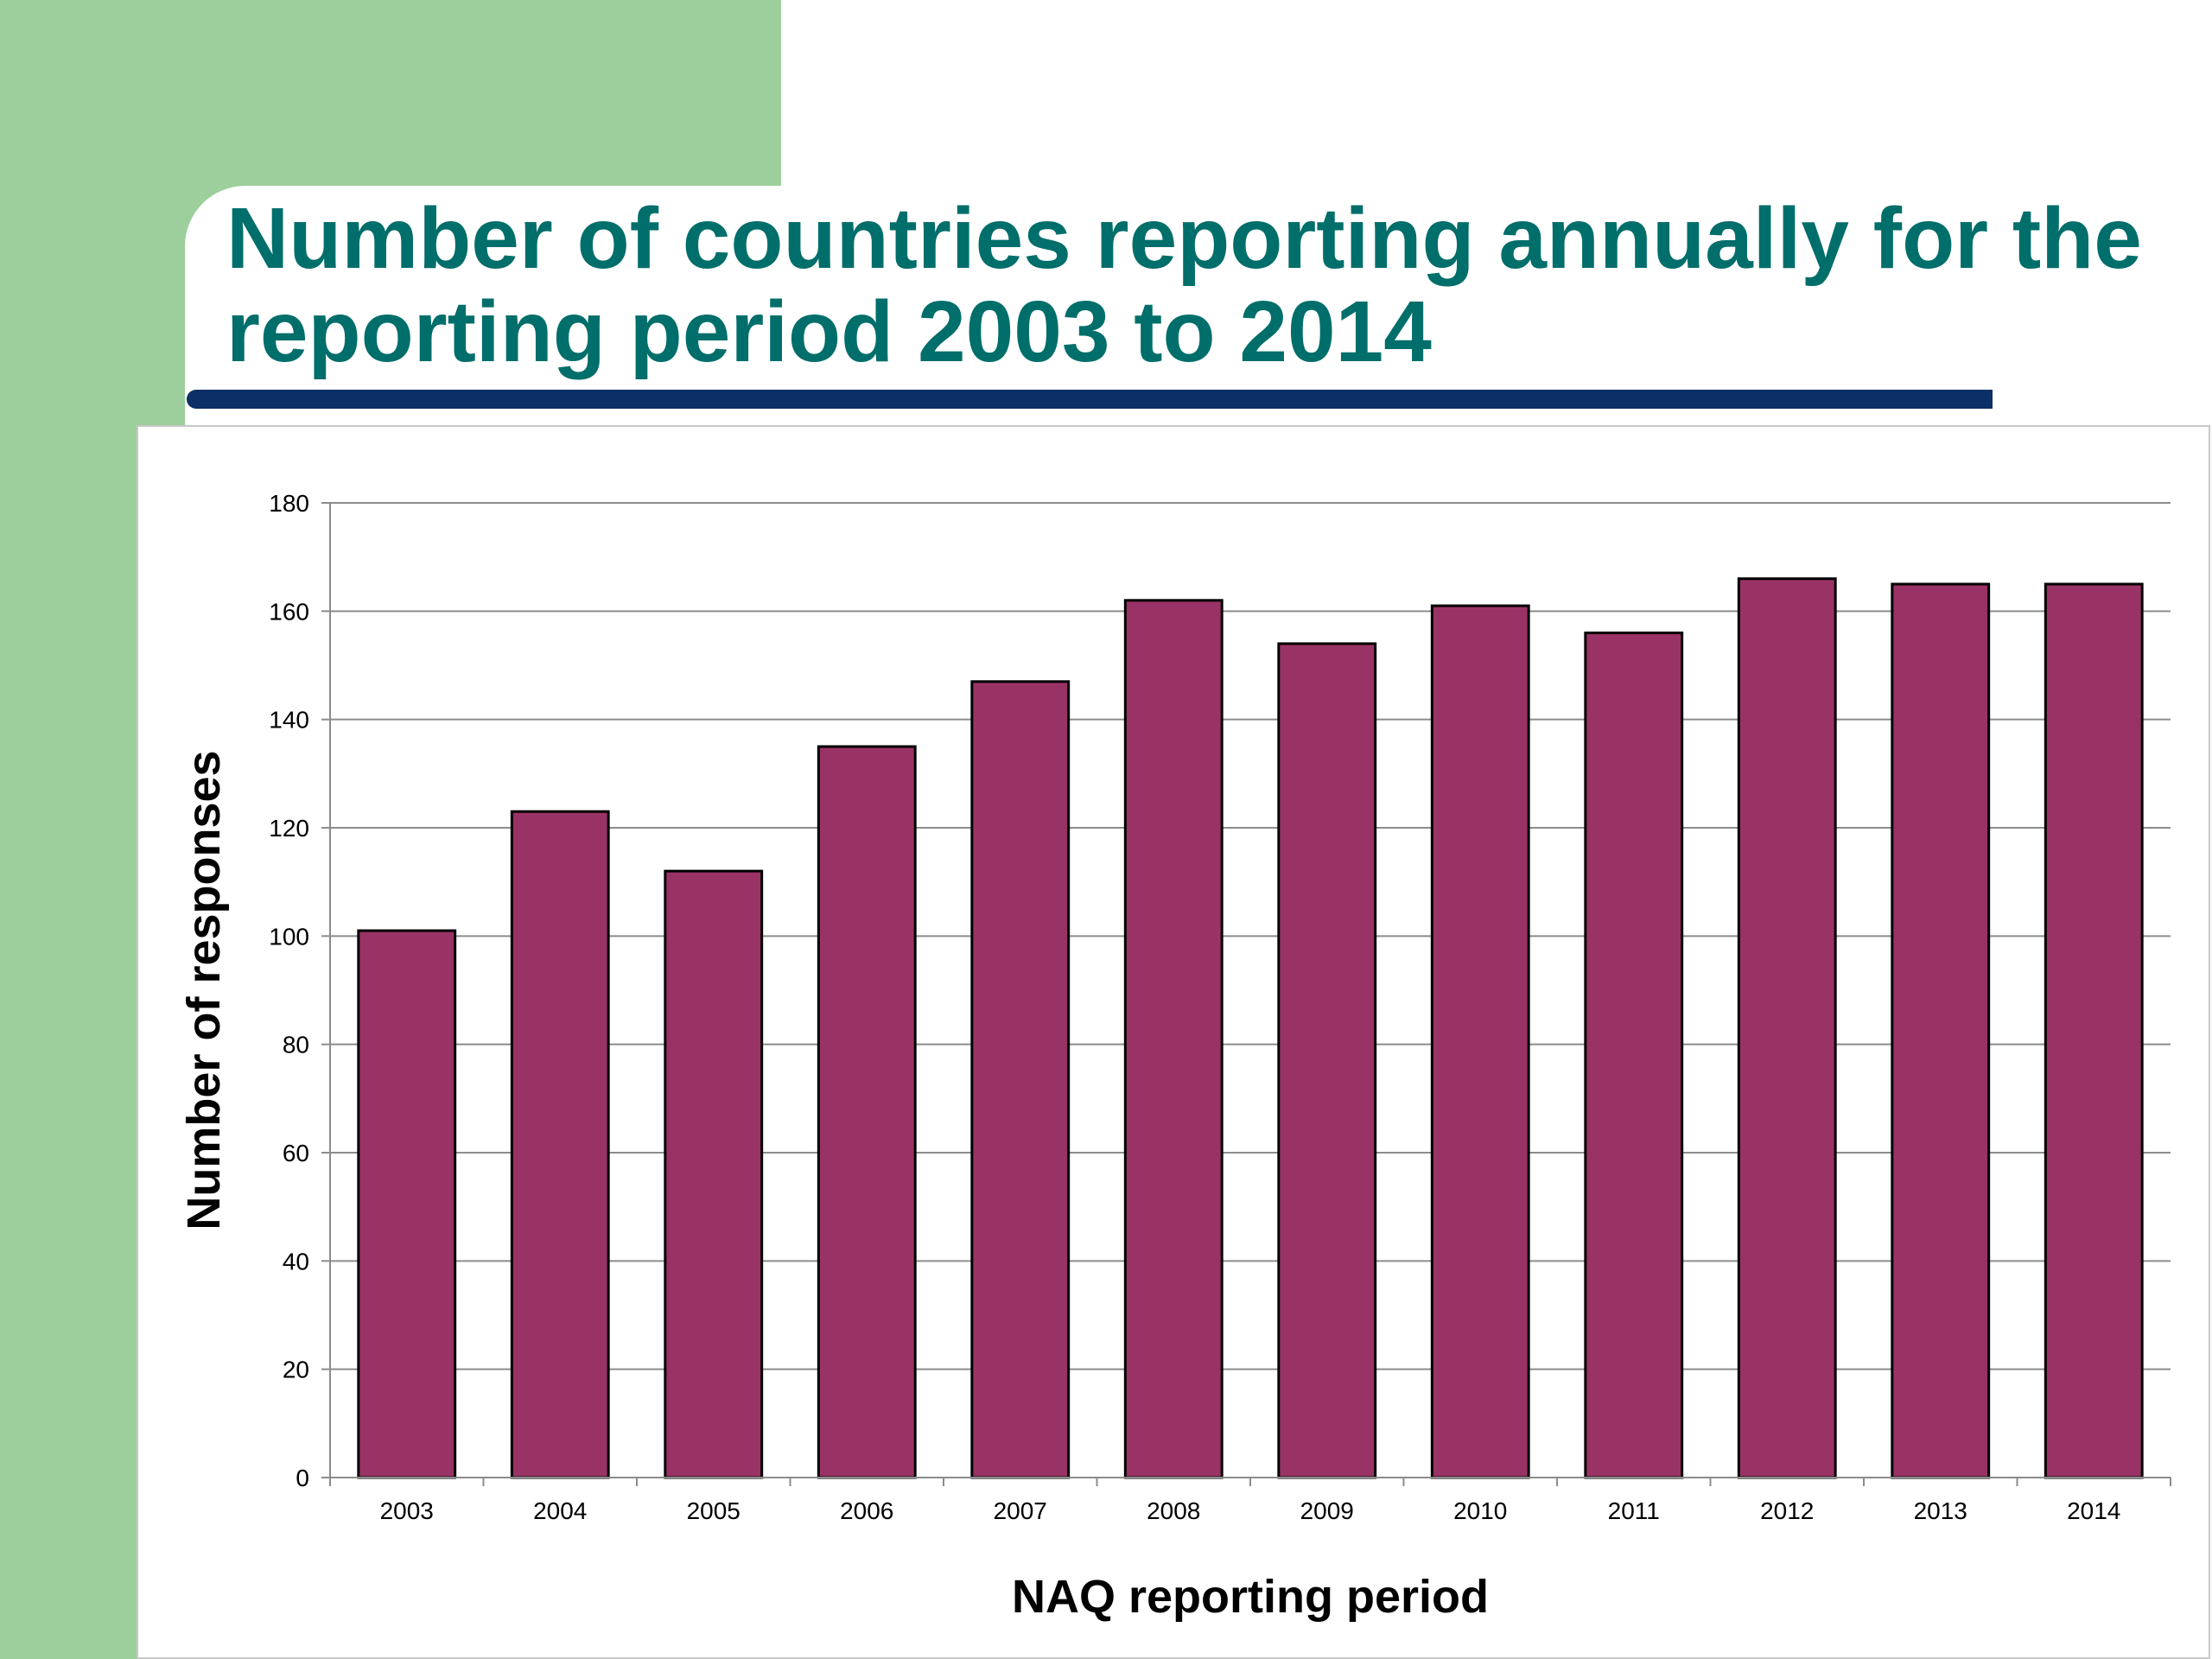 The height and width of the screenshot is (1659, 2212). I want to click on bar-2005, so click(714, 1174).